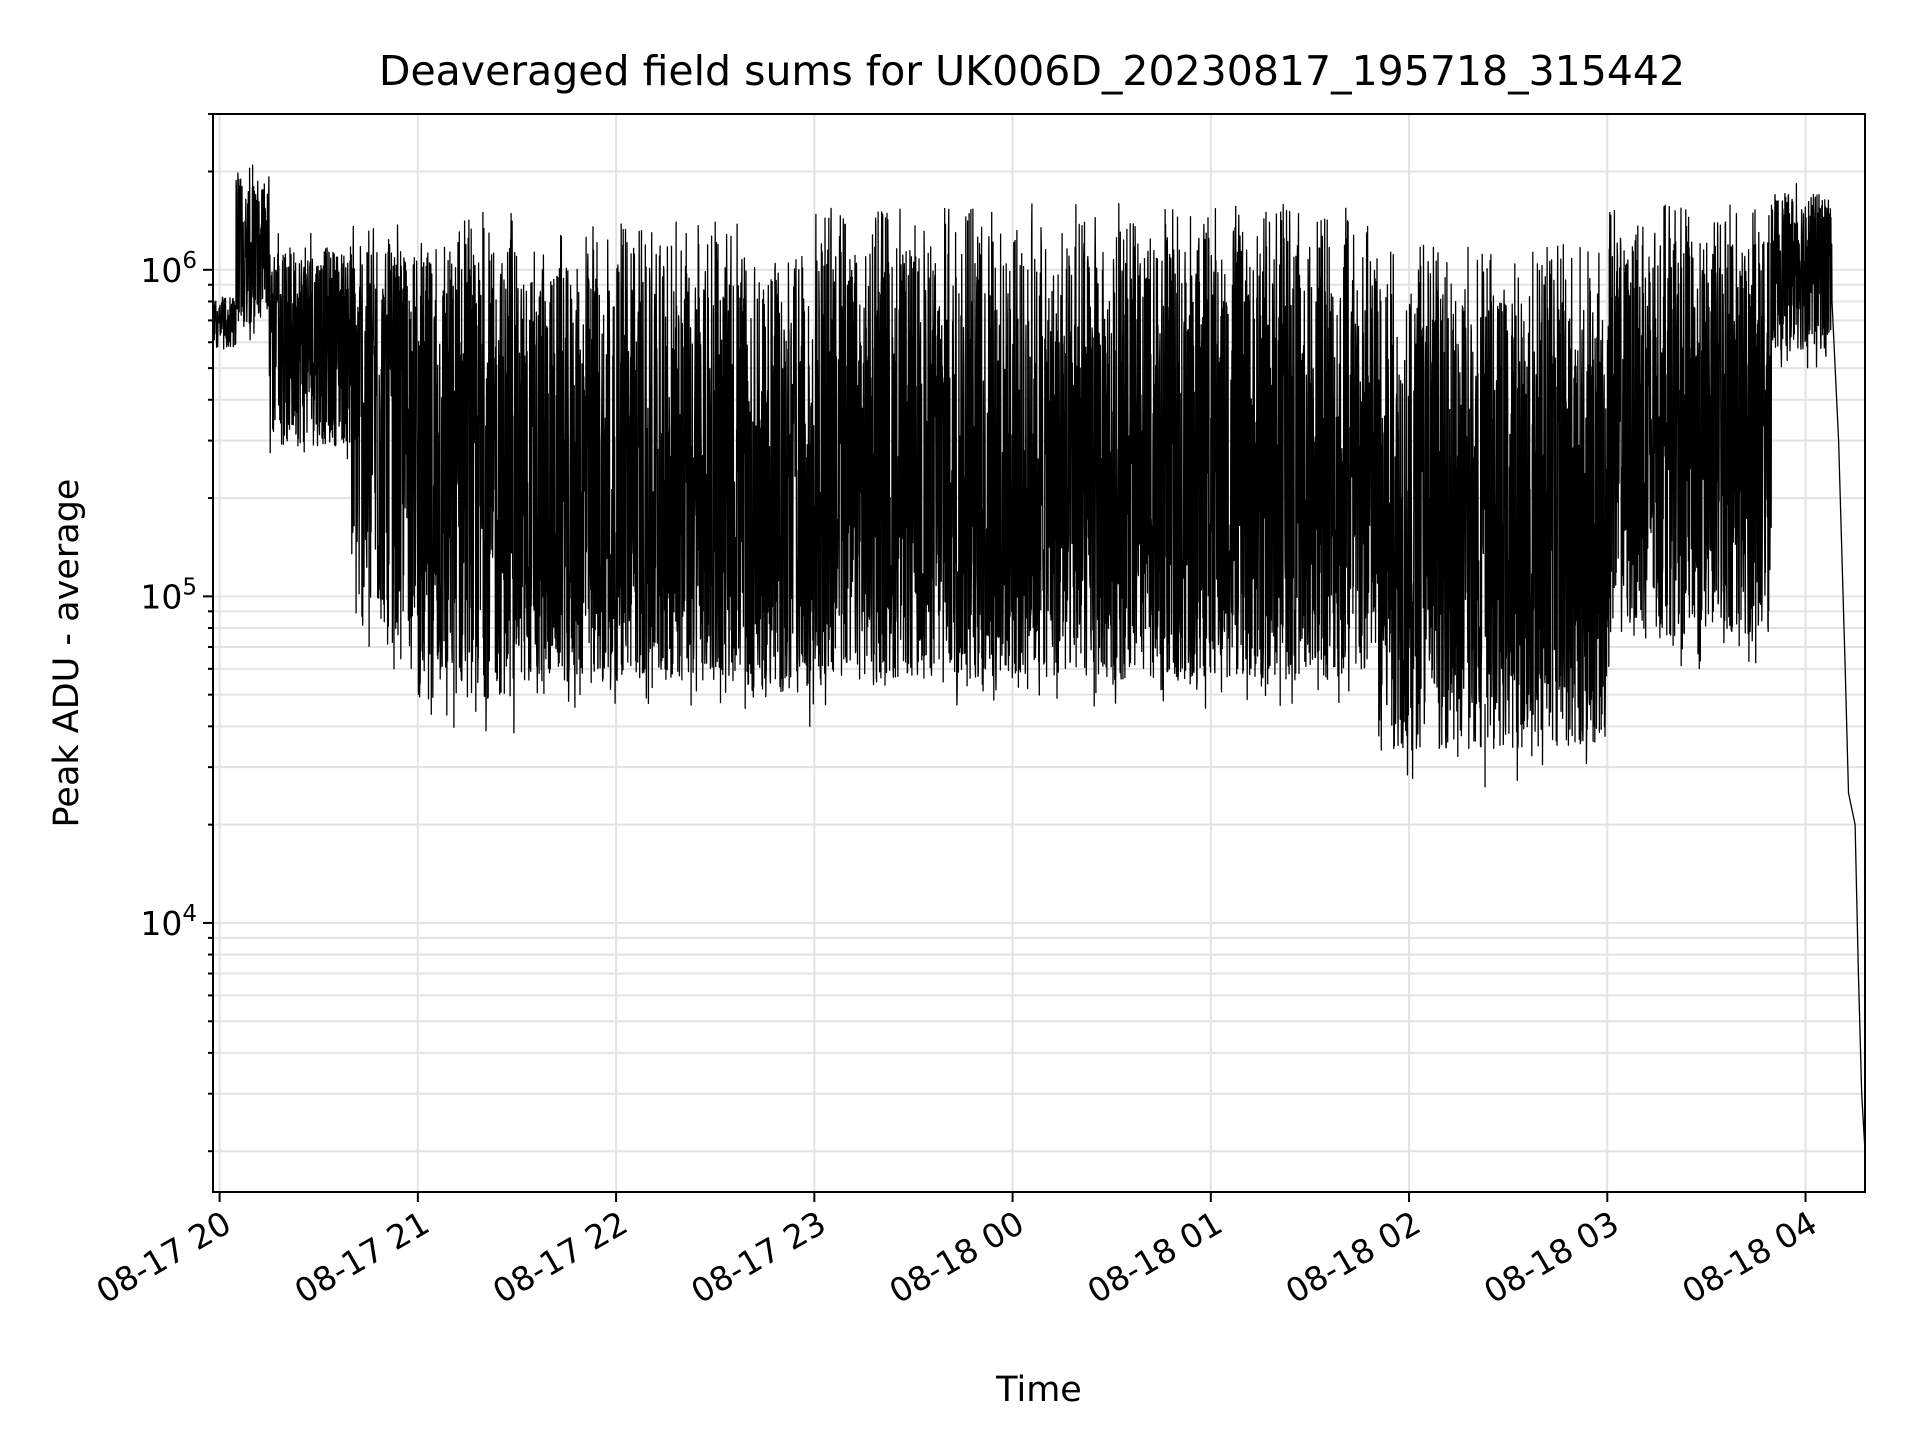  What do you see at coordinates (67, 653) in the screenshot?
I see `y-axis-label: Peak ADU - average` at bounding box center [67, 653].